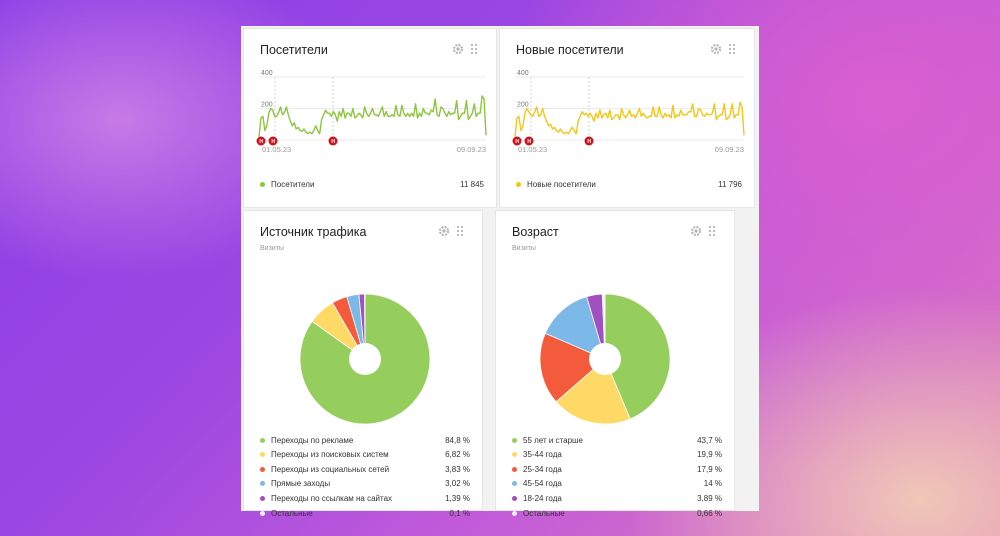 This screenshot has height=536, width=1000. Describe the element at coordinates (730, 184) in the screenshot. I see `legend-value: 11 796` at that location.